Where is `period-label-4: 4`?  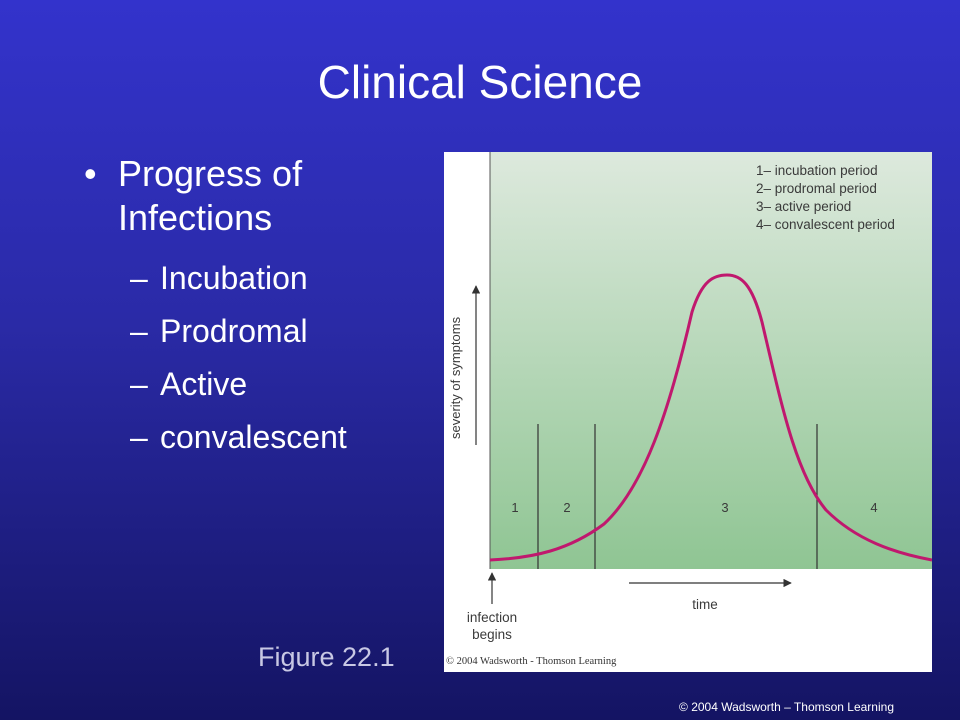 period-label-4: 4 is located at coordinates (873, 507).